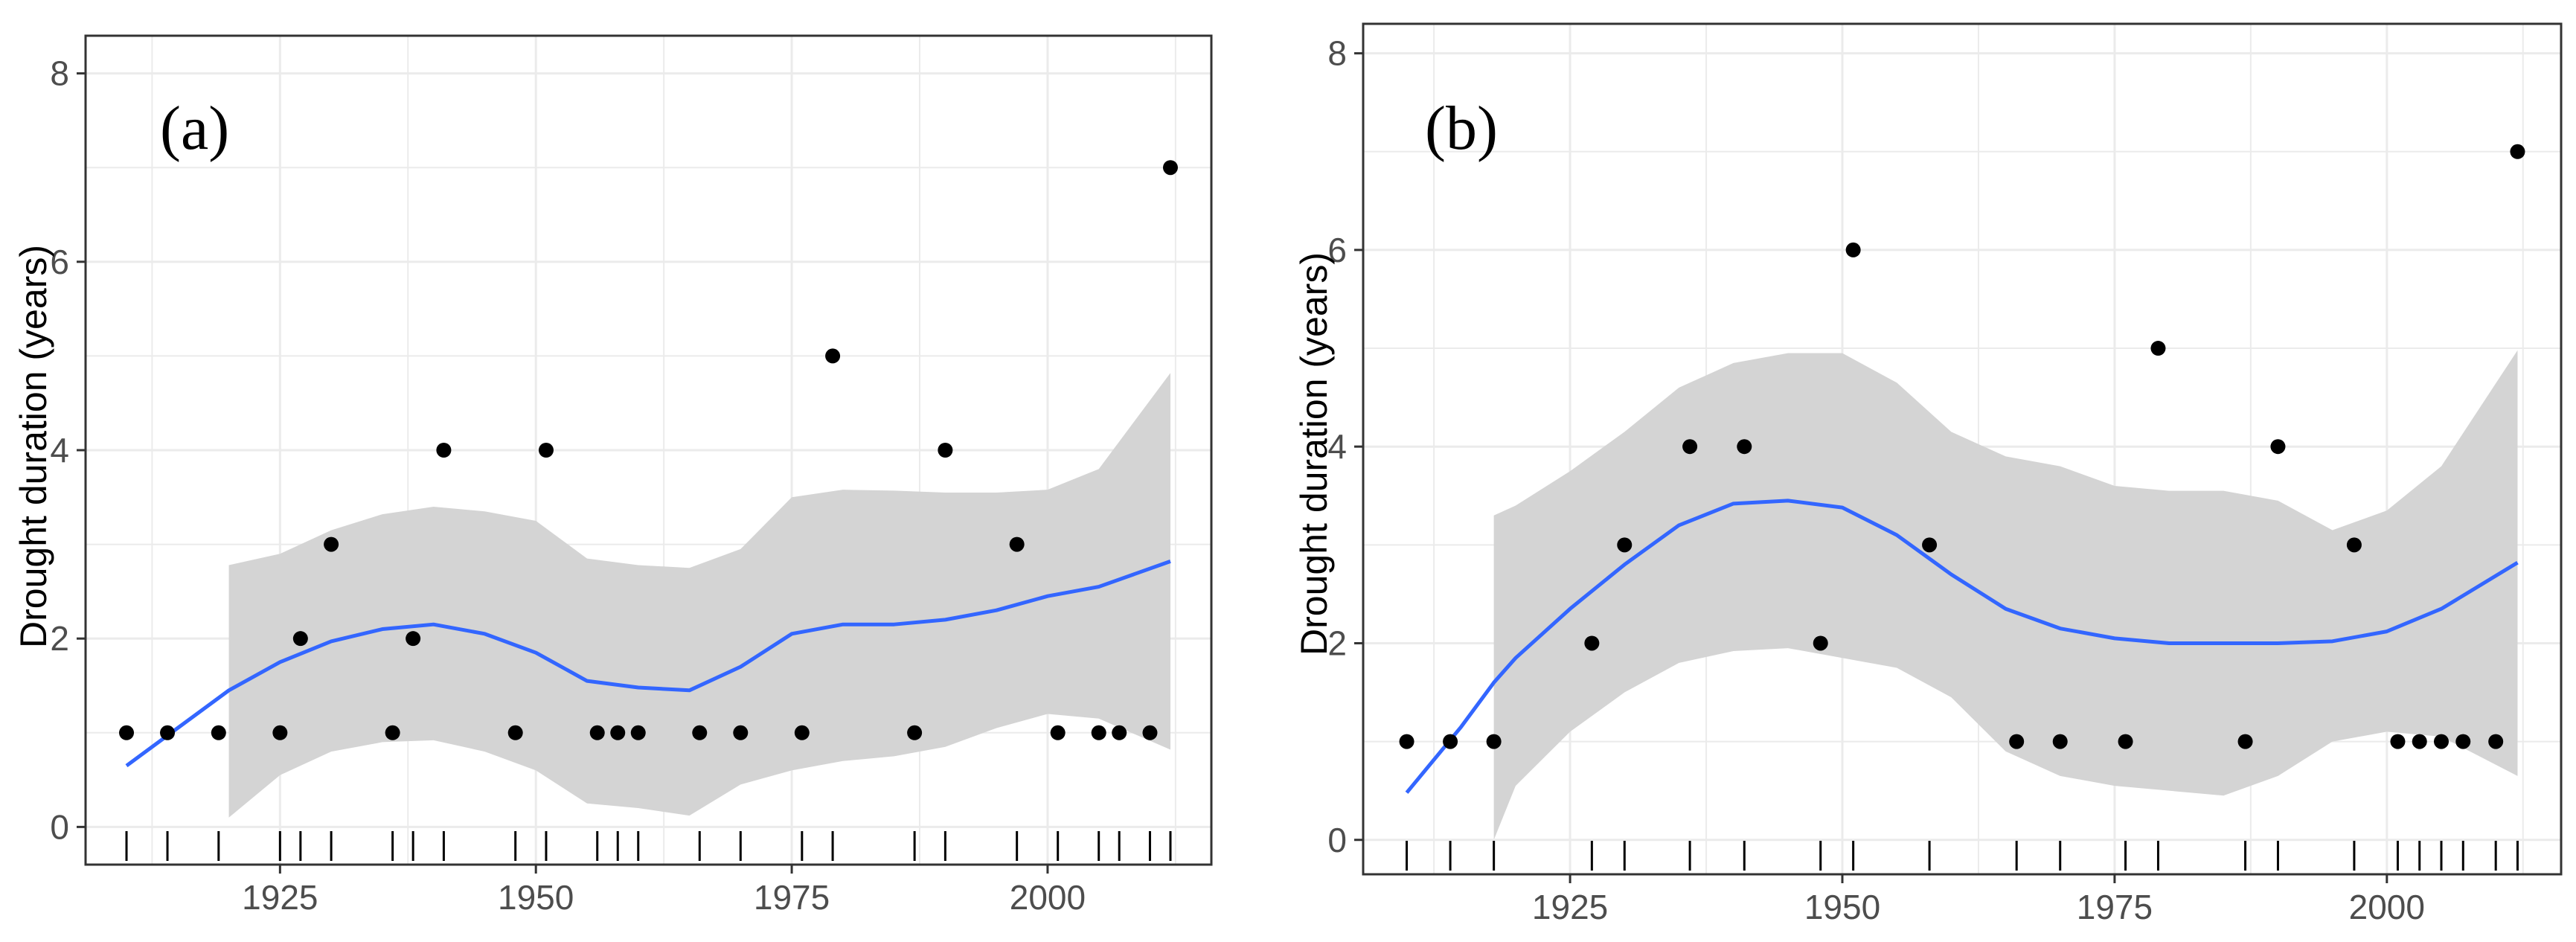 Image resolution: width=2576 pixels, height=942 pixels. I want to click on smooth-line-a, so click(648, 664).